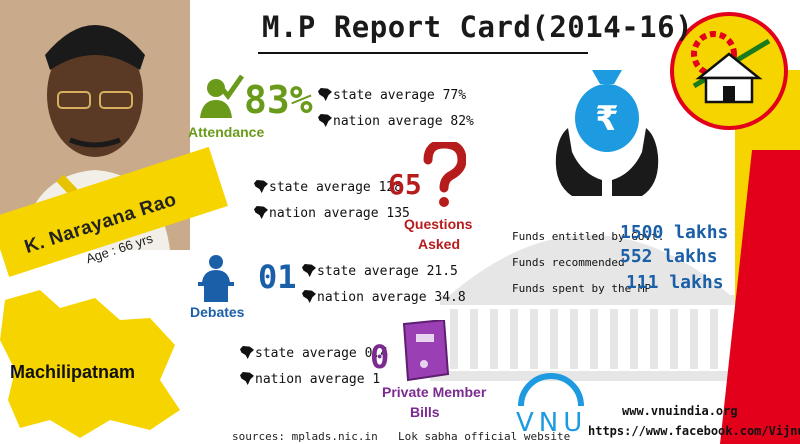 Image resolution: width=800 pixels, height=444 pixels. What do you see at coordinates (423, 53) in the screenshot?
I see `title-underline` at bounding box center [423, 53].